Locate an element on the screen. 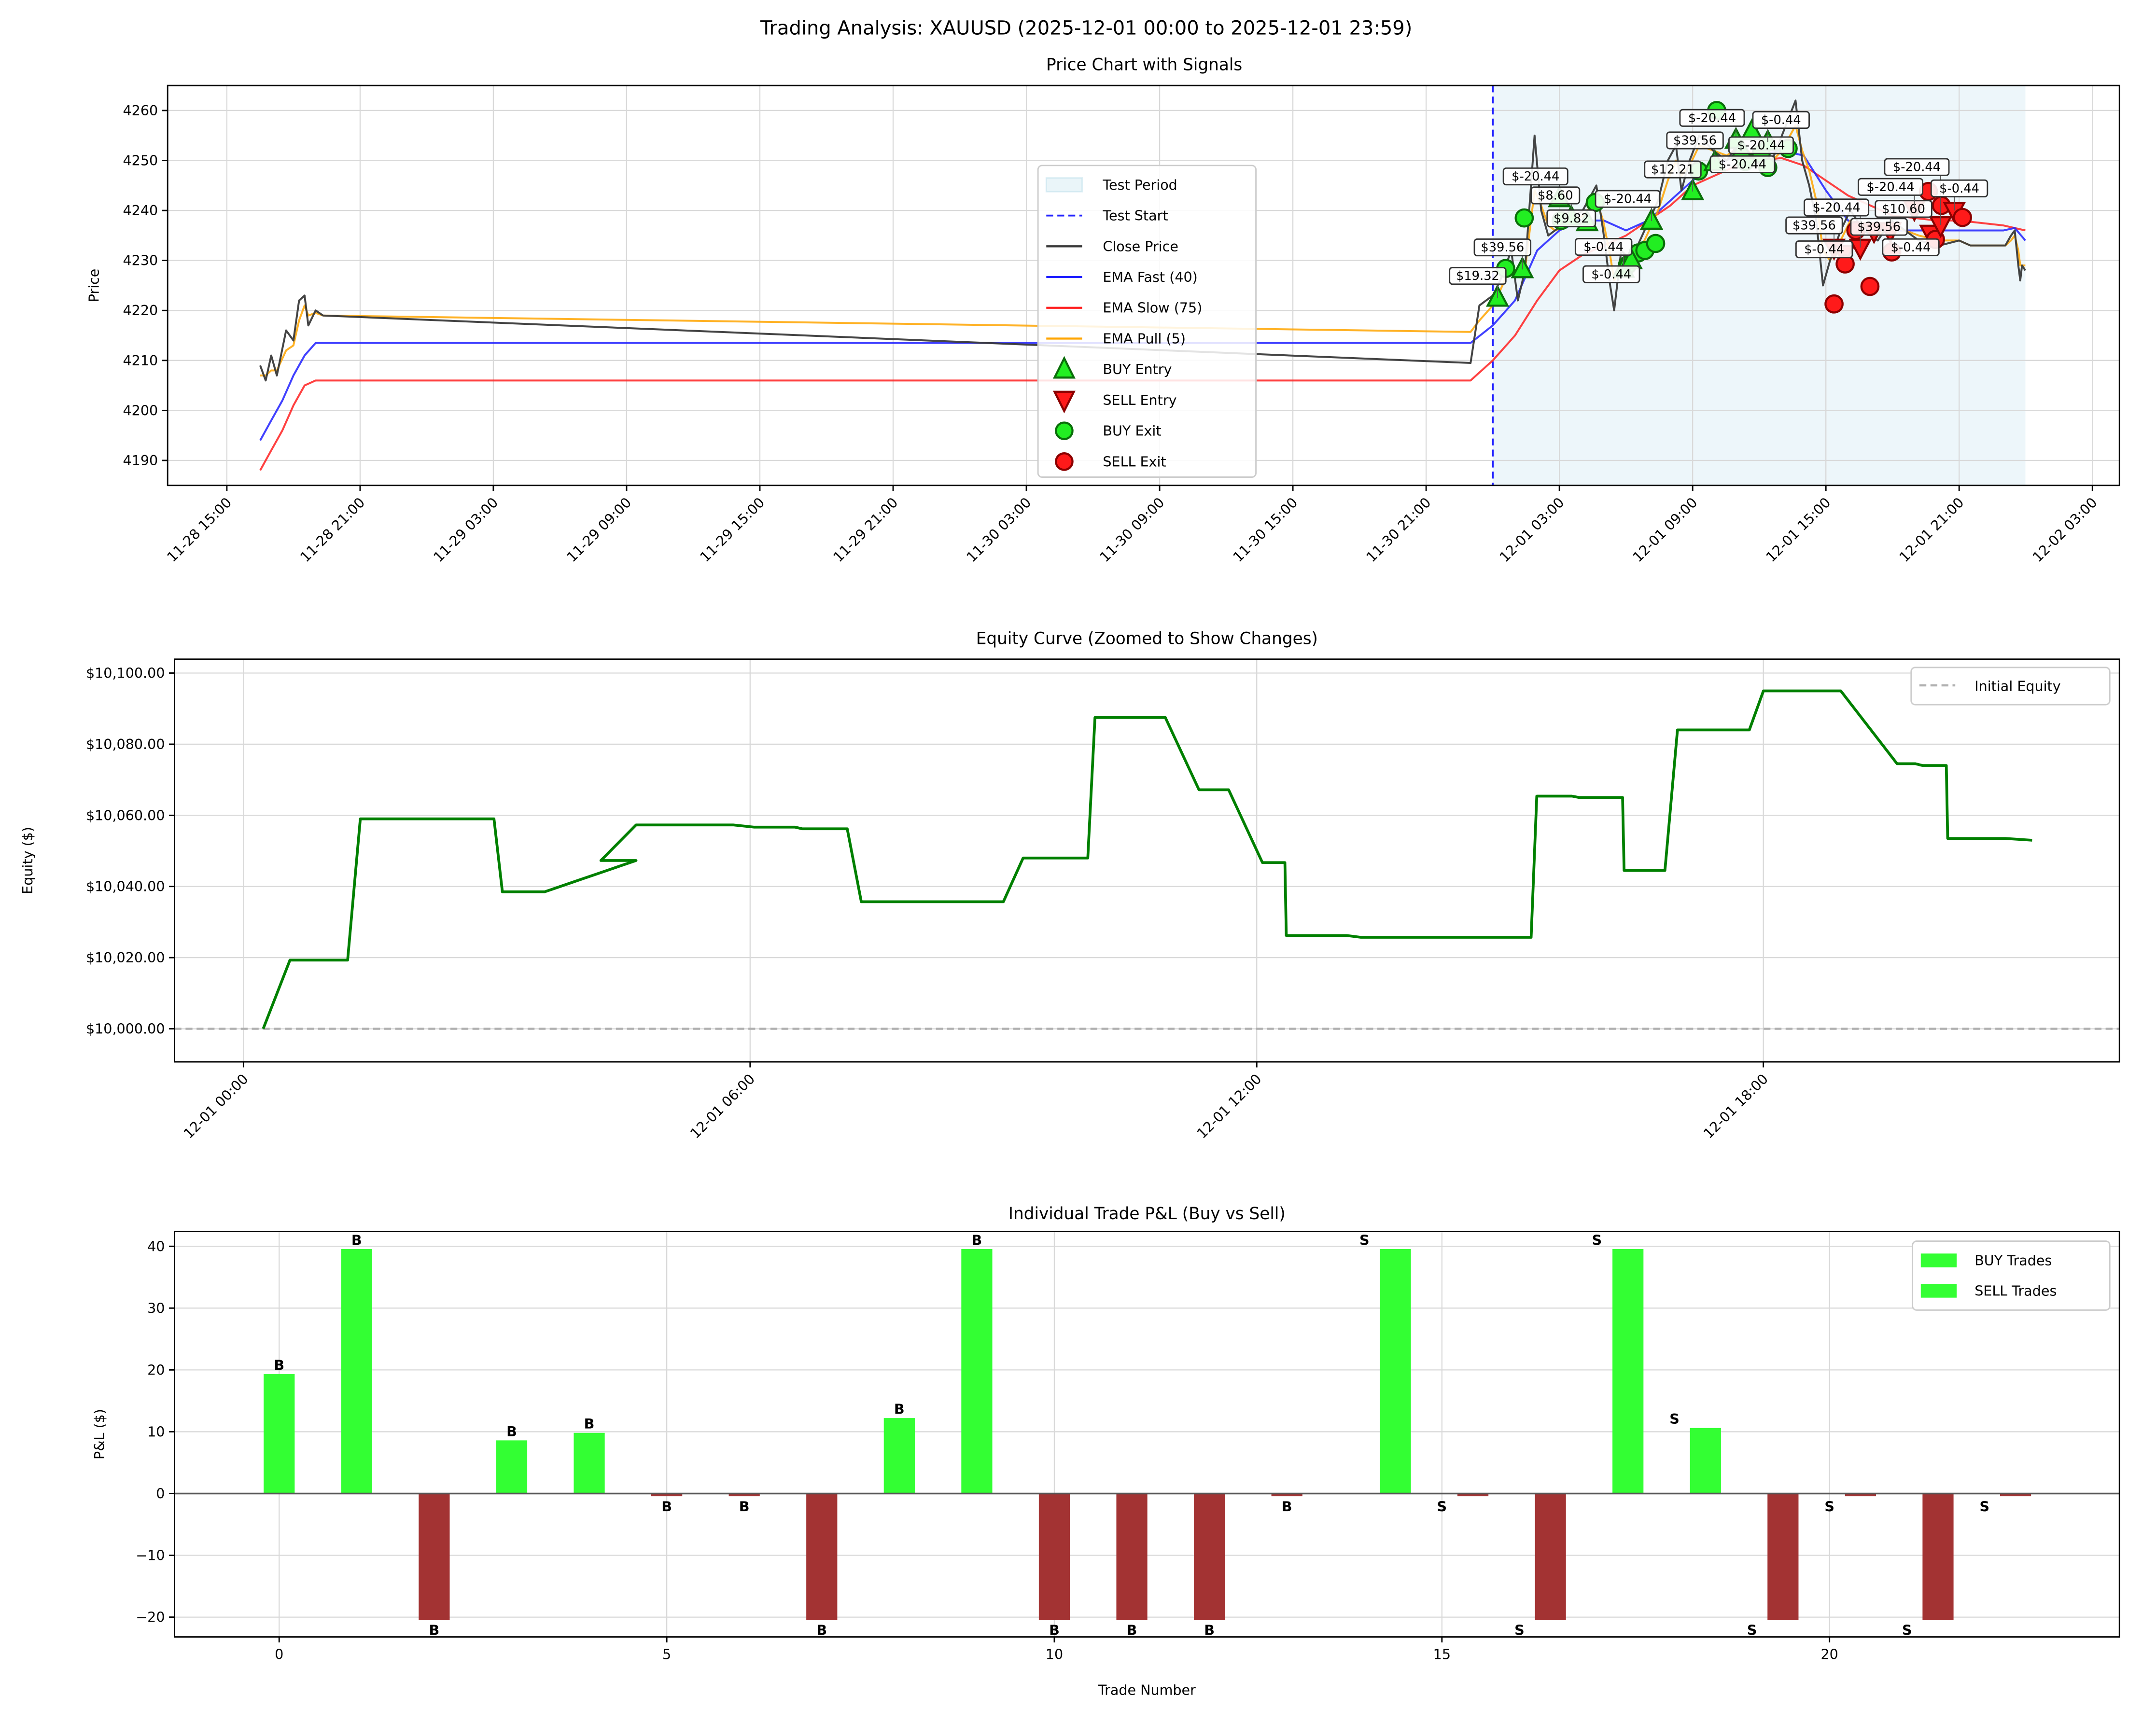 The width and height of the screenshot is (2156, 1710). legend-label: BUY Trades is located at coordinates (2013, 1260).